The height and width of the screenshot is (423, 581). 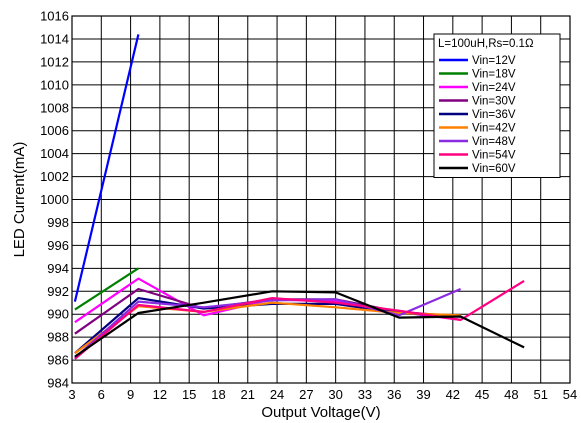 I want to click on y-tick-label: 998, so click(x=58, y=222).